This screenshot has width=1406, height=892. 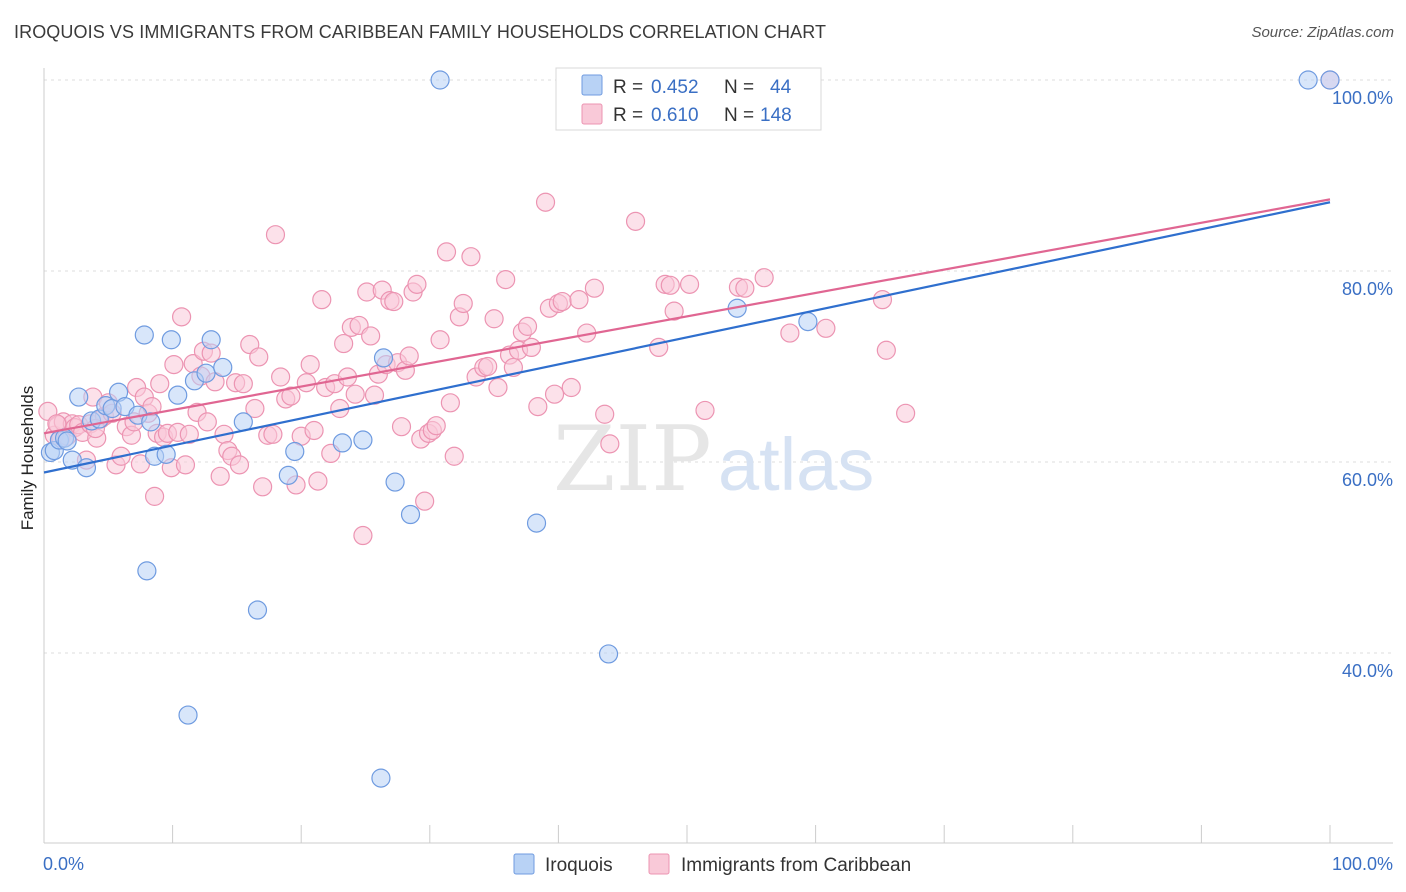 I want to click on legend-swatch-caribbean, so click(x=592, y=114).